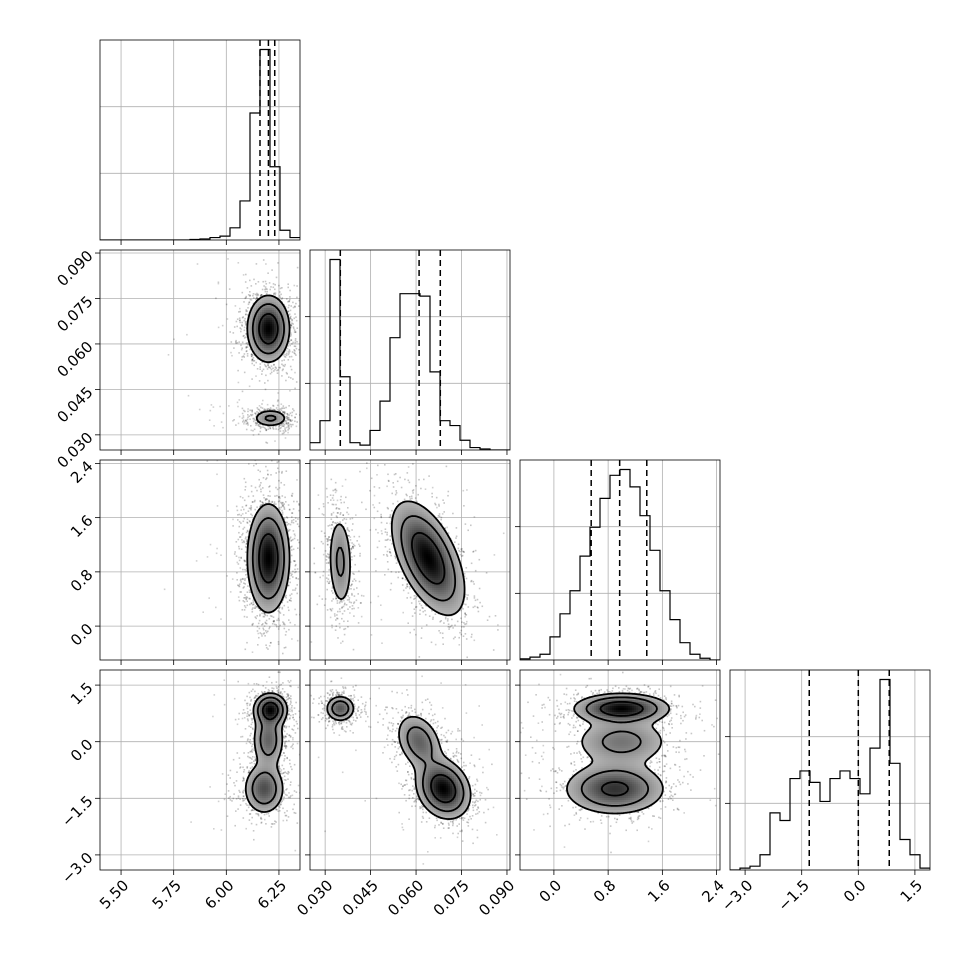 The image size is (970, 970). Describe the element at coordinates (794, 895) in the screenshot. I see `x-tick-label: −1.5` at that location.